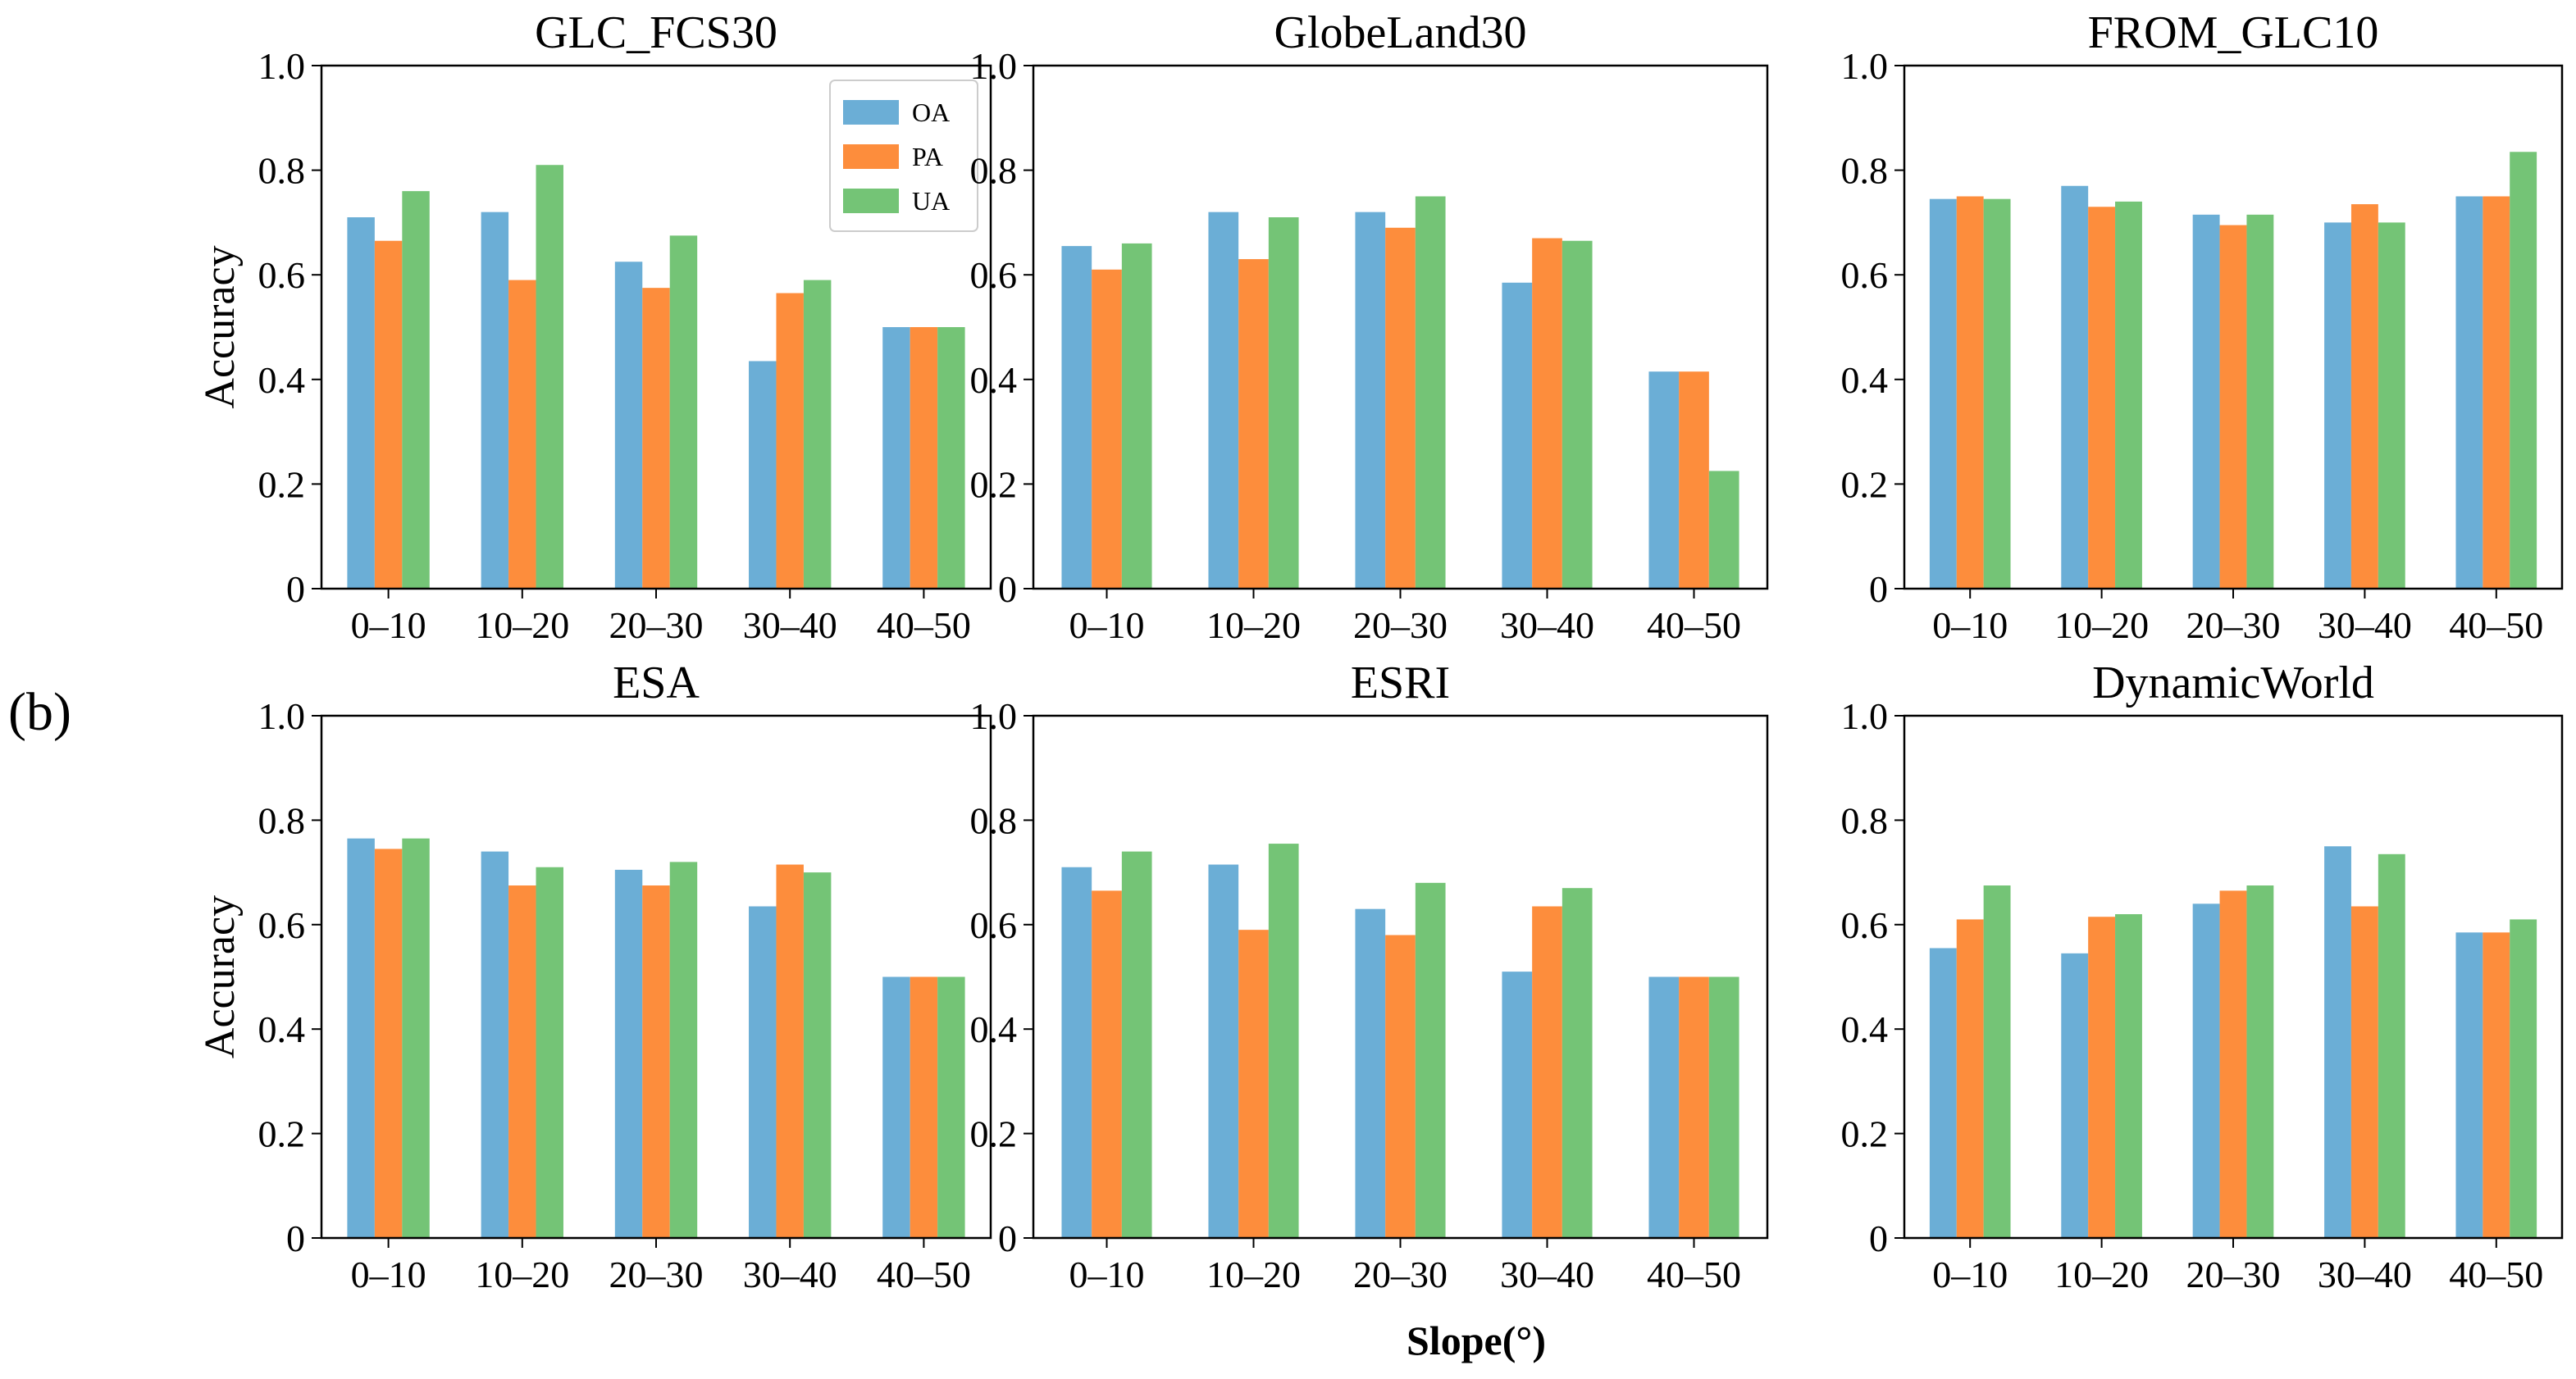 The width and height of the screenshot is (2576, 1379). Describe the element at coordinates (656, 625) in the screenshot. I see `x-tick-label: 20–30` at that location.